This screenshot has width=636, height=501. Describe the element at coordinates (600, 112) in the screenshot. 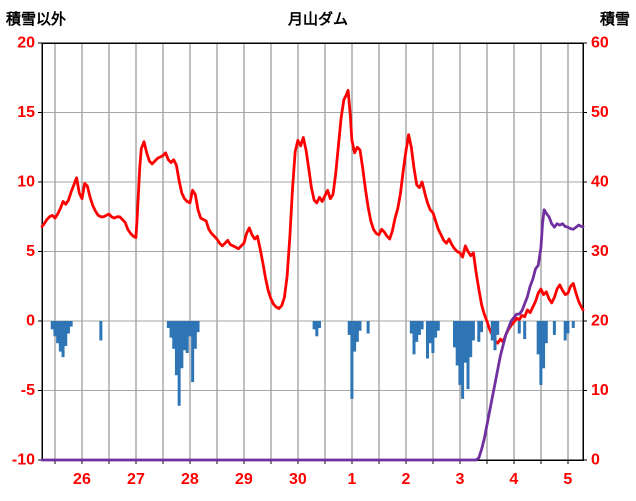

I see `right-axis-label: 50` at that location.